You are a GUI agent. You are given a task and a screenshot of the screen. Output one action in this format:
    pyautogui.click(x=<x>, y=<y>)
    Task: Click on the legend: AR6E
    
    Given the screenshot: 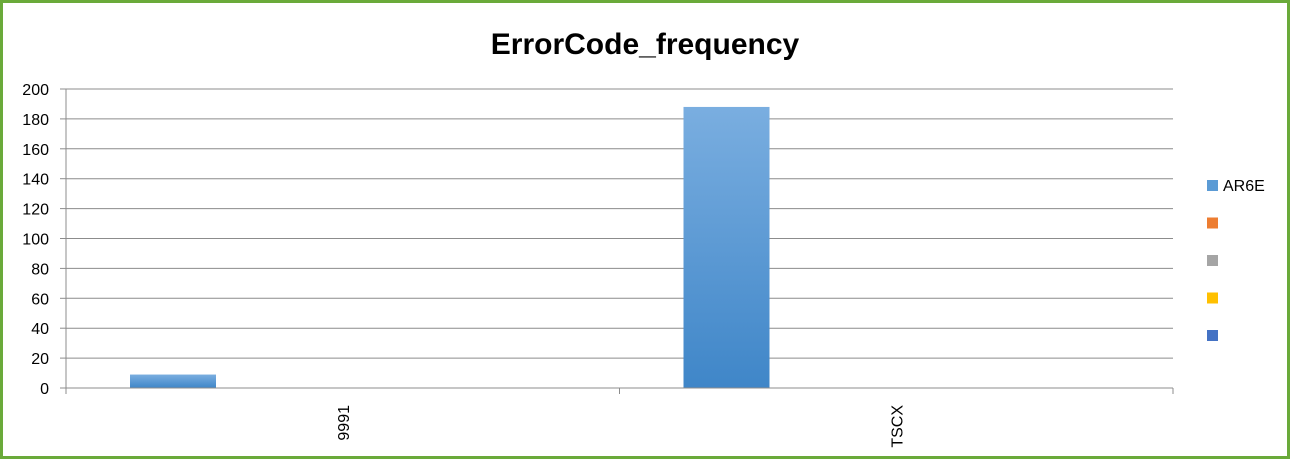 What is the action you would take?
    pyautogui.click(x=1236, y=259)
    